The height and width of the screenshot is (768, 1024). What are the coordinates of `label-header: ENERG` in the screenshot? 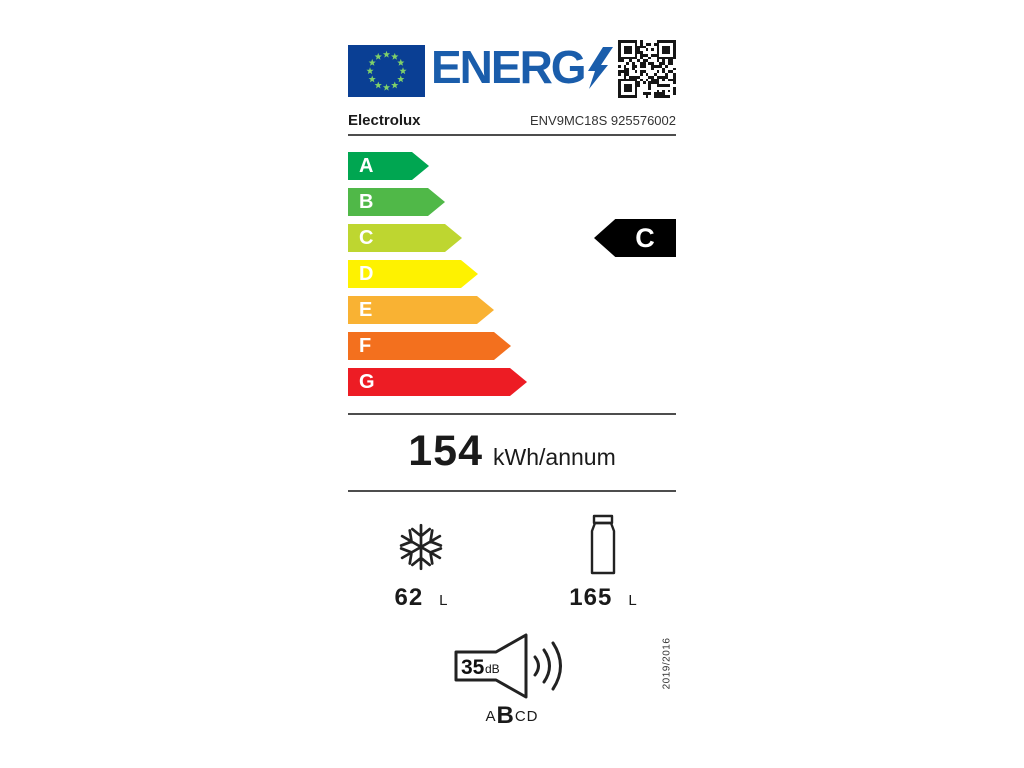 It's located at (512, 69).